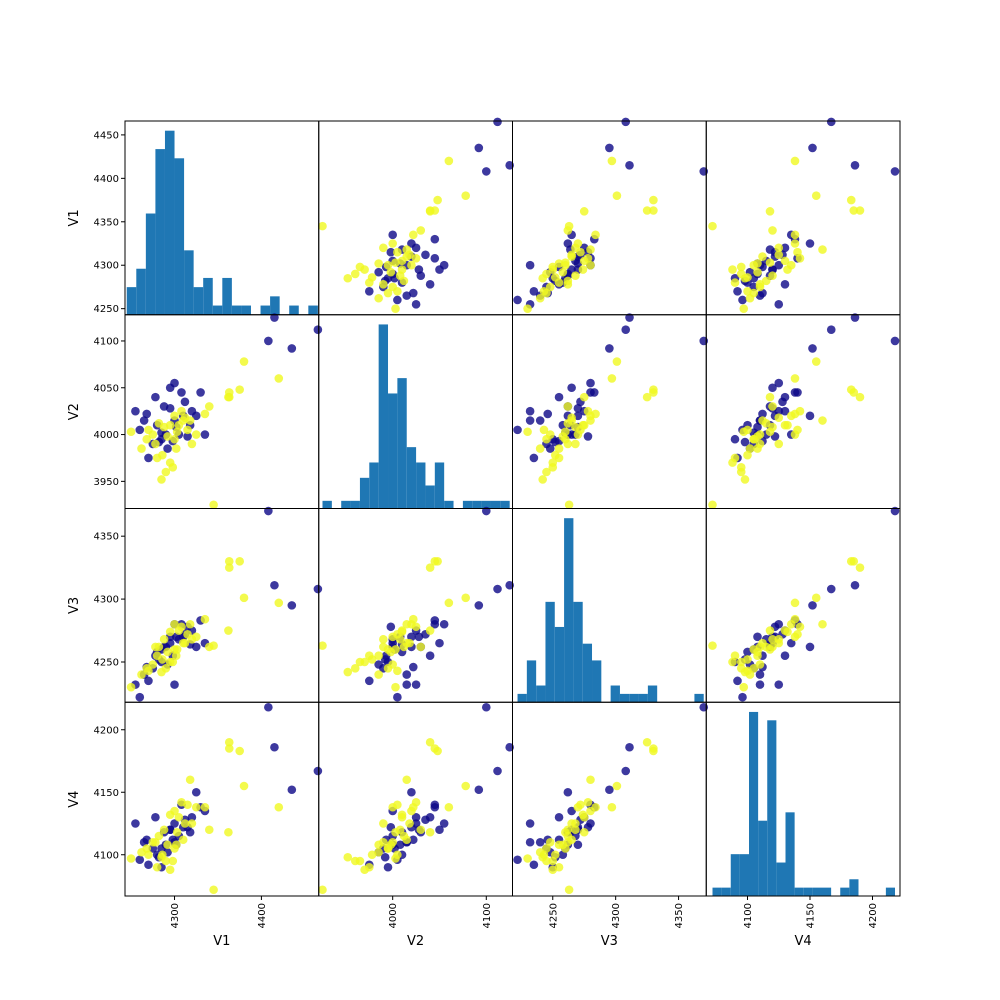  I want to click on y-tick-label: 4300, so click(106, 266).